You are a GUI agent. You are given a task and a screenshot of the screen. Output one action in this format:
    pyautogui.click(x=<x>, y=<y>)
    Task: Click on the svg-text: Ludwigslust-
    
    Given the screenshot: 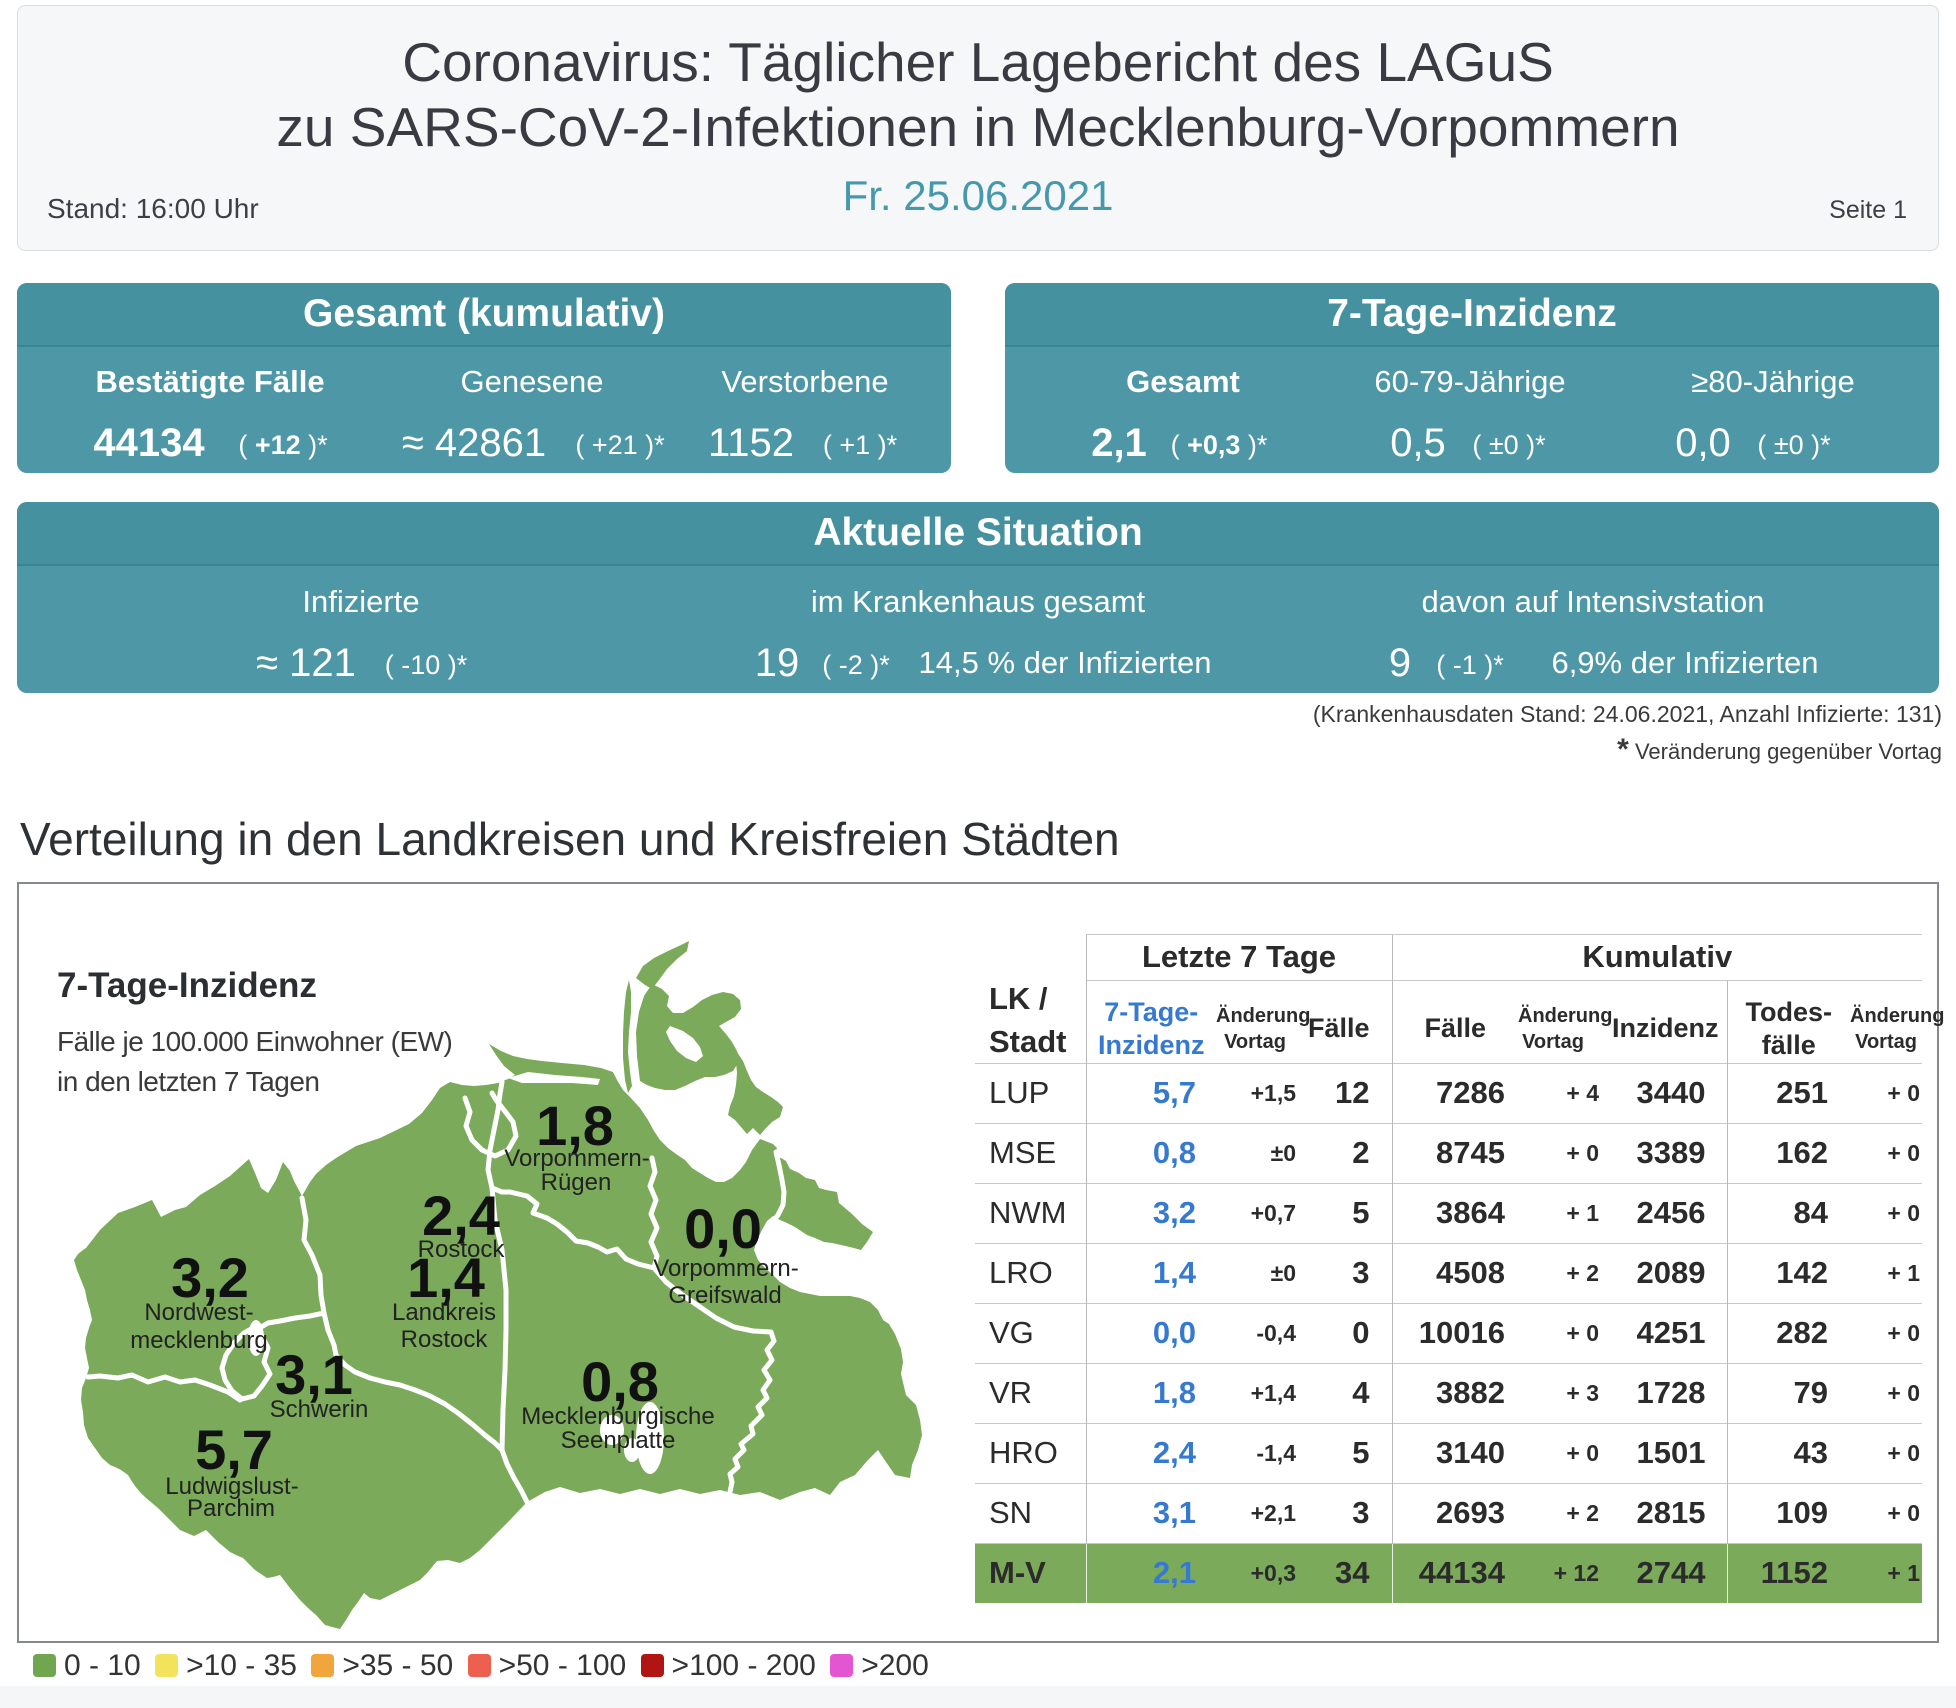 What is the action you would take?
    pyautogui.click(x=231, y=1486)
    